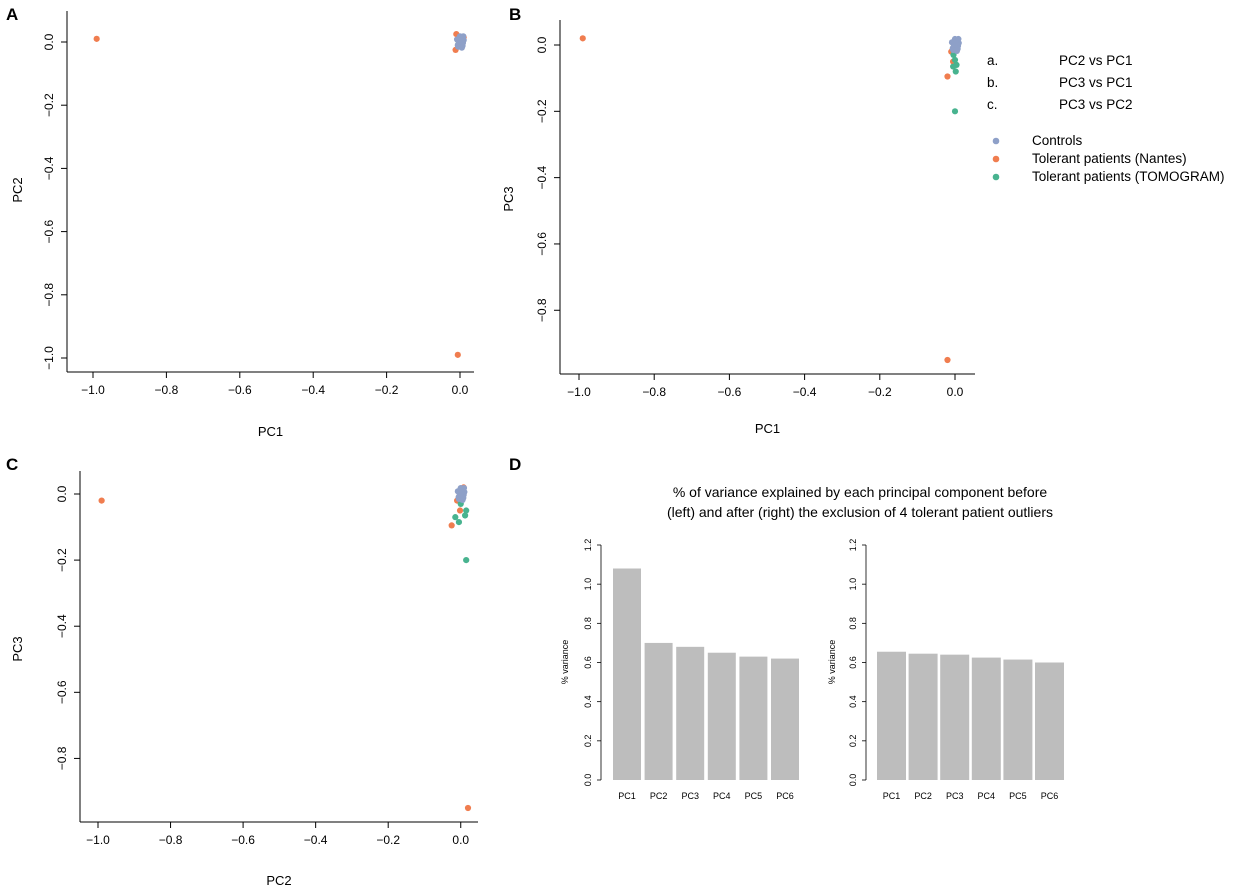 This screenshot has height=890, width=1248. I want to click on legend-panel-label-c: PC3 vs PC2, so click(1096, 104).